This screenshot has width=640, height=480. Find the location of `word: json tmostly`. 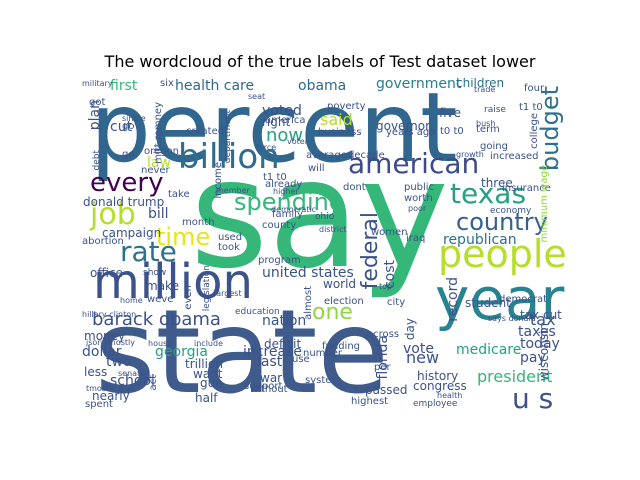

word: json tmostly is located at coordinates (110, 342).